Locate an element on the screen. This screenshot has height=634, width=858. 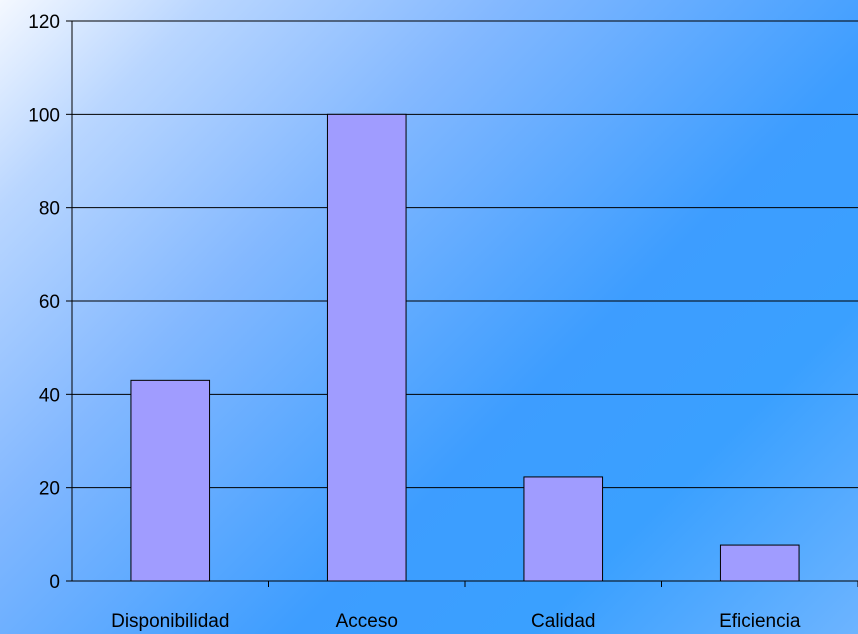
x-tick-label: Acceso is located at coordinates (367, 621).